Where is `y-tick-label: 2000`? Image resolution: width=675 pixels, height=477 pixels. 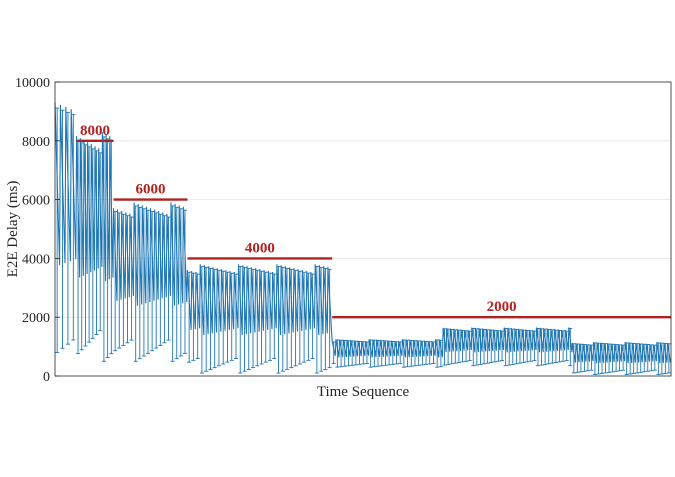 y-tick-label: 2000 is located at coordinates (36, 318).